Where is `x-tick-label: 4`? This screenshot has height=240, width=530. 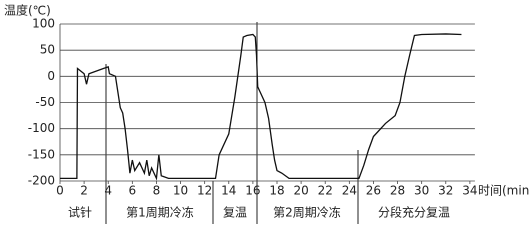 x-tick-label: 4 is located at coordinates (108, 191).